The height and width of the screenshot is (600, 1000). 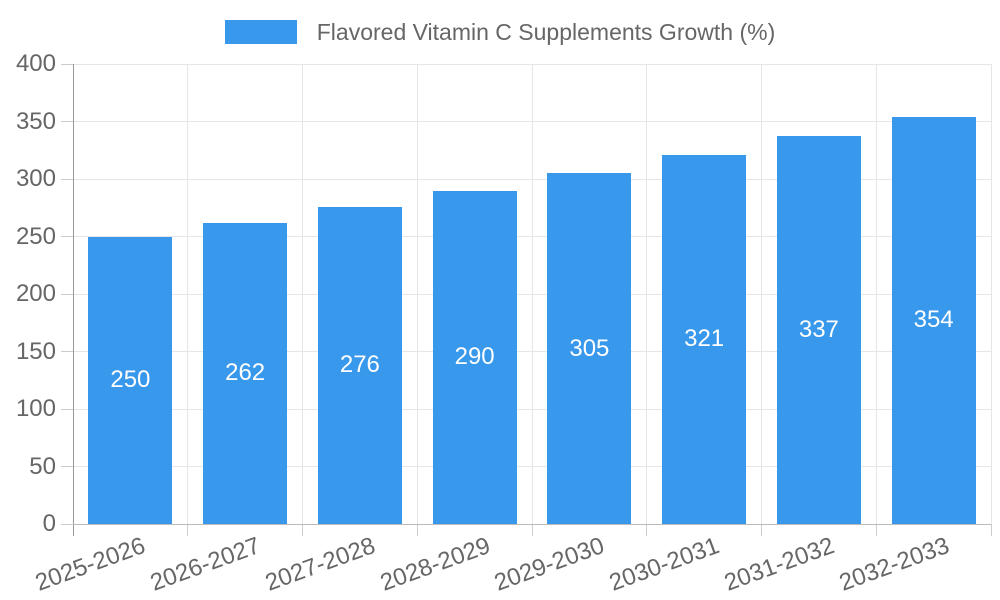 I want to click on bar-value-label: 337, so click(x=818, y=330).